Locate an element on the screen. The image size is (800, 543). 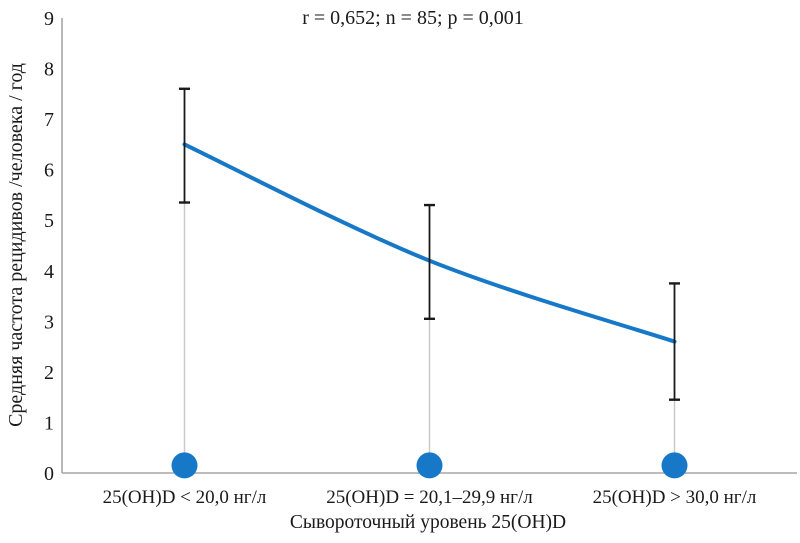
y-tick-label: 0 is located at coordinates (49, 474).